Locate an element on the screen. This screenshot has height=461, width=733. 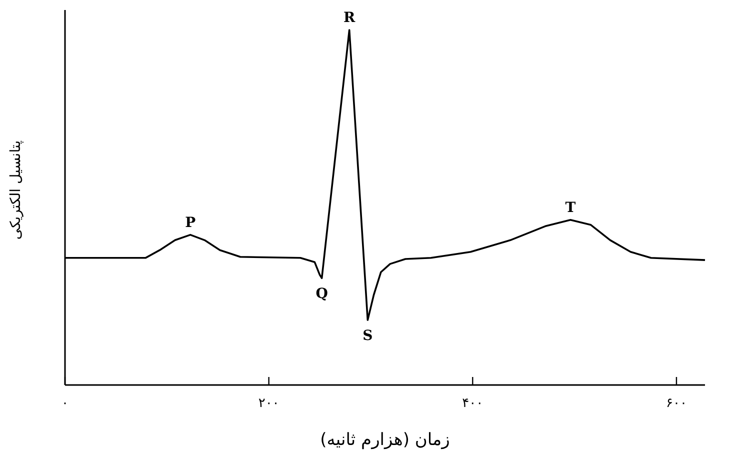
x-tick-label: ۰ is located at coordinates (65, 403).